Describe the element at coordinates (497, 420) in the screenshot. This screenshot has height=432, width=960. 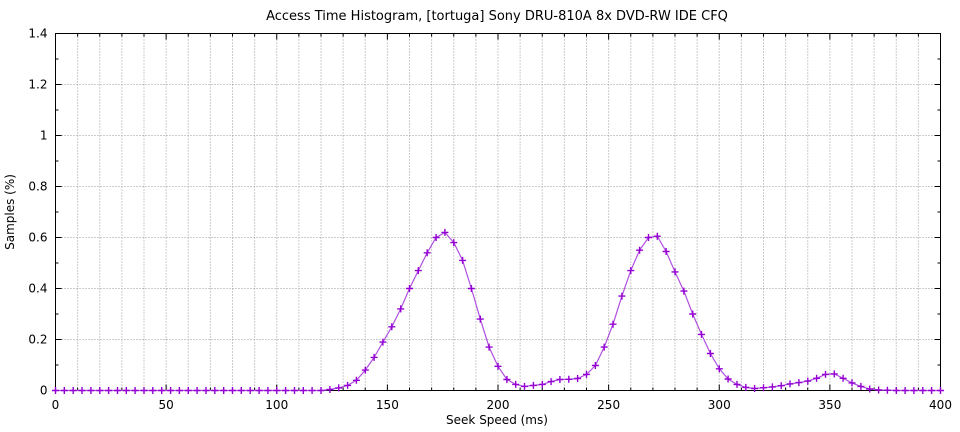
I see `x-axis-label: Seek Speed (ms)` at that location.